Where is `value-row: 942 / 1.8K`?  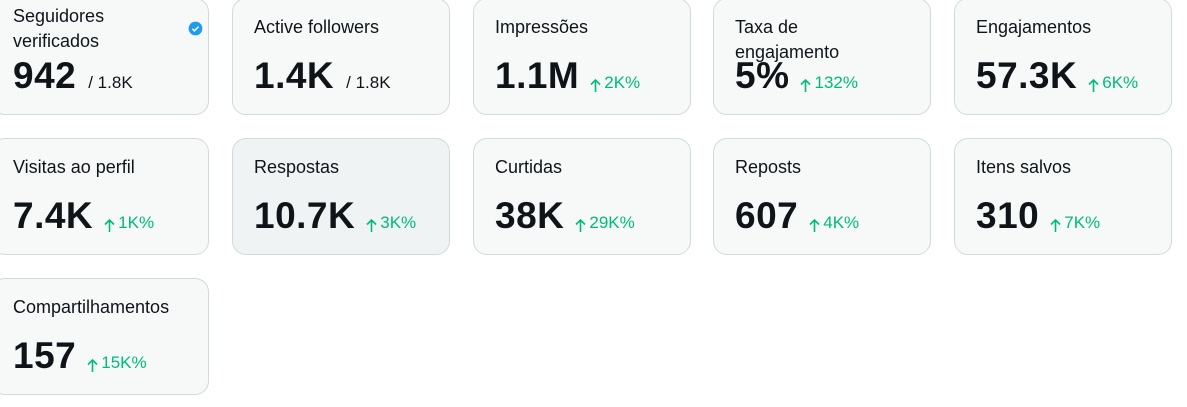
value-row: 942 / 1.8K is located at coordinates (73, 76).